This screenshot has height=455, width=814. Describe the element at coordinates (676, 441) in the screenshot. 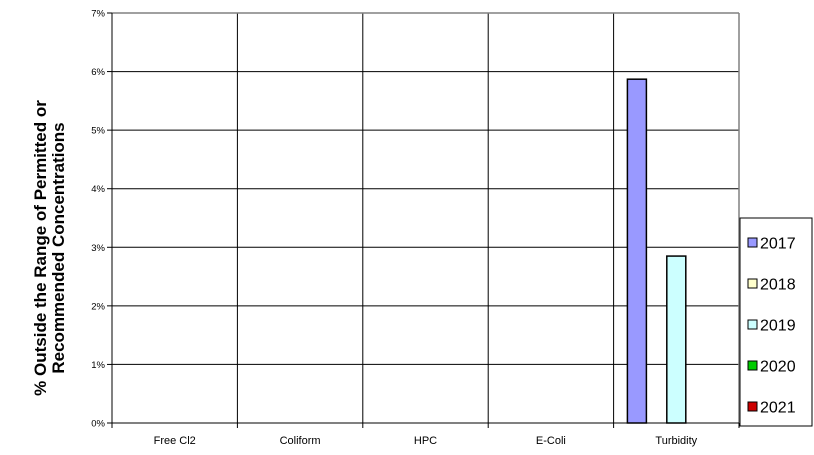

I see `x-tick-label: Turbidity` at that location.